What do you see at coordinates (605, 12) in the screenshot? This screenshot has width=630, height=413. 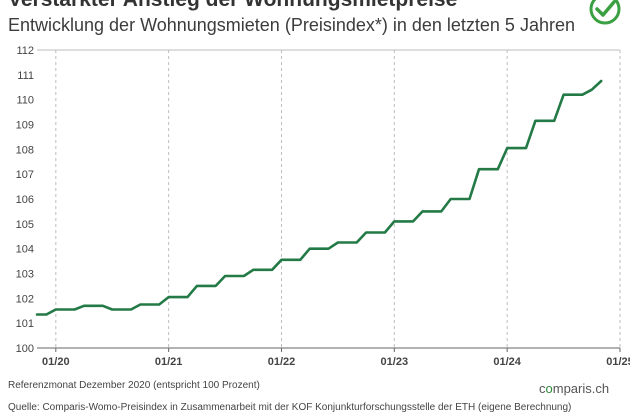 I see `check-circle-icon` at bounding box center [605, 12].